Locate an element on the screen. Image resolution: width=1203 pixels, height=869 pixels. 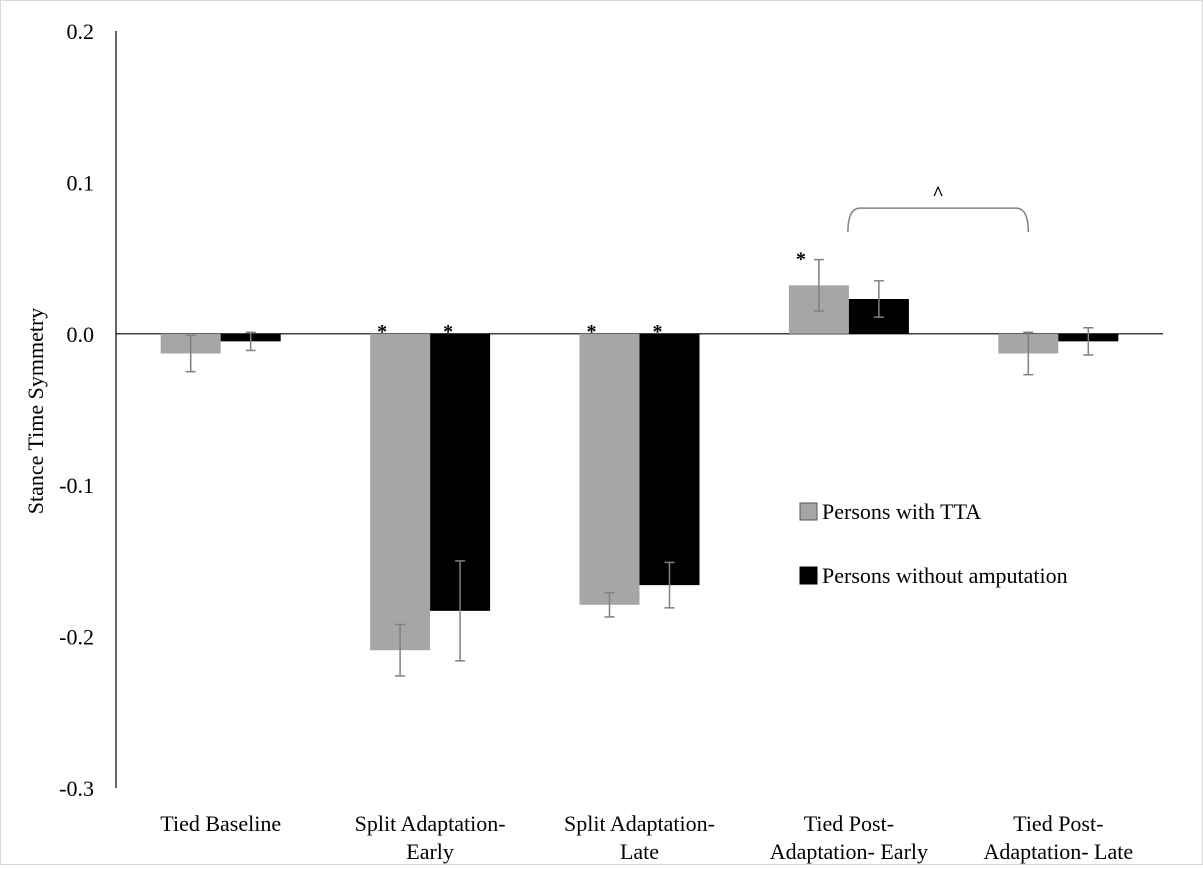
significance-bracket: ^ is located at coordinates (938, 208).